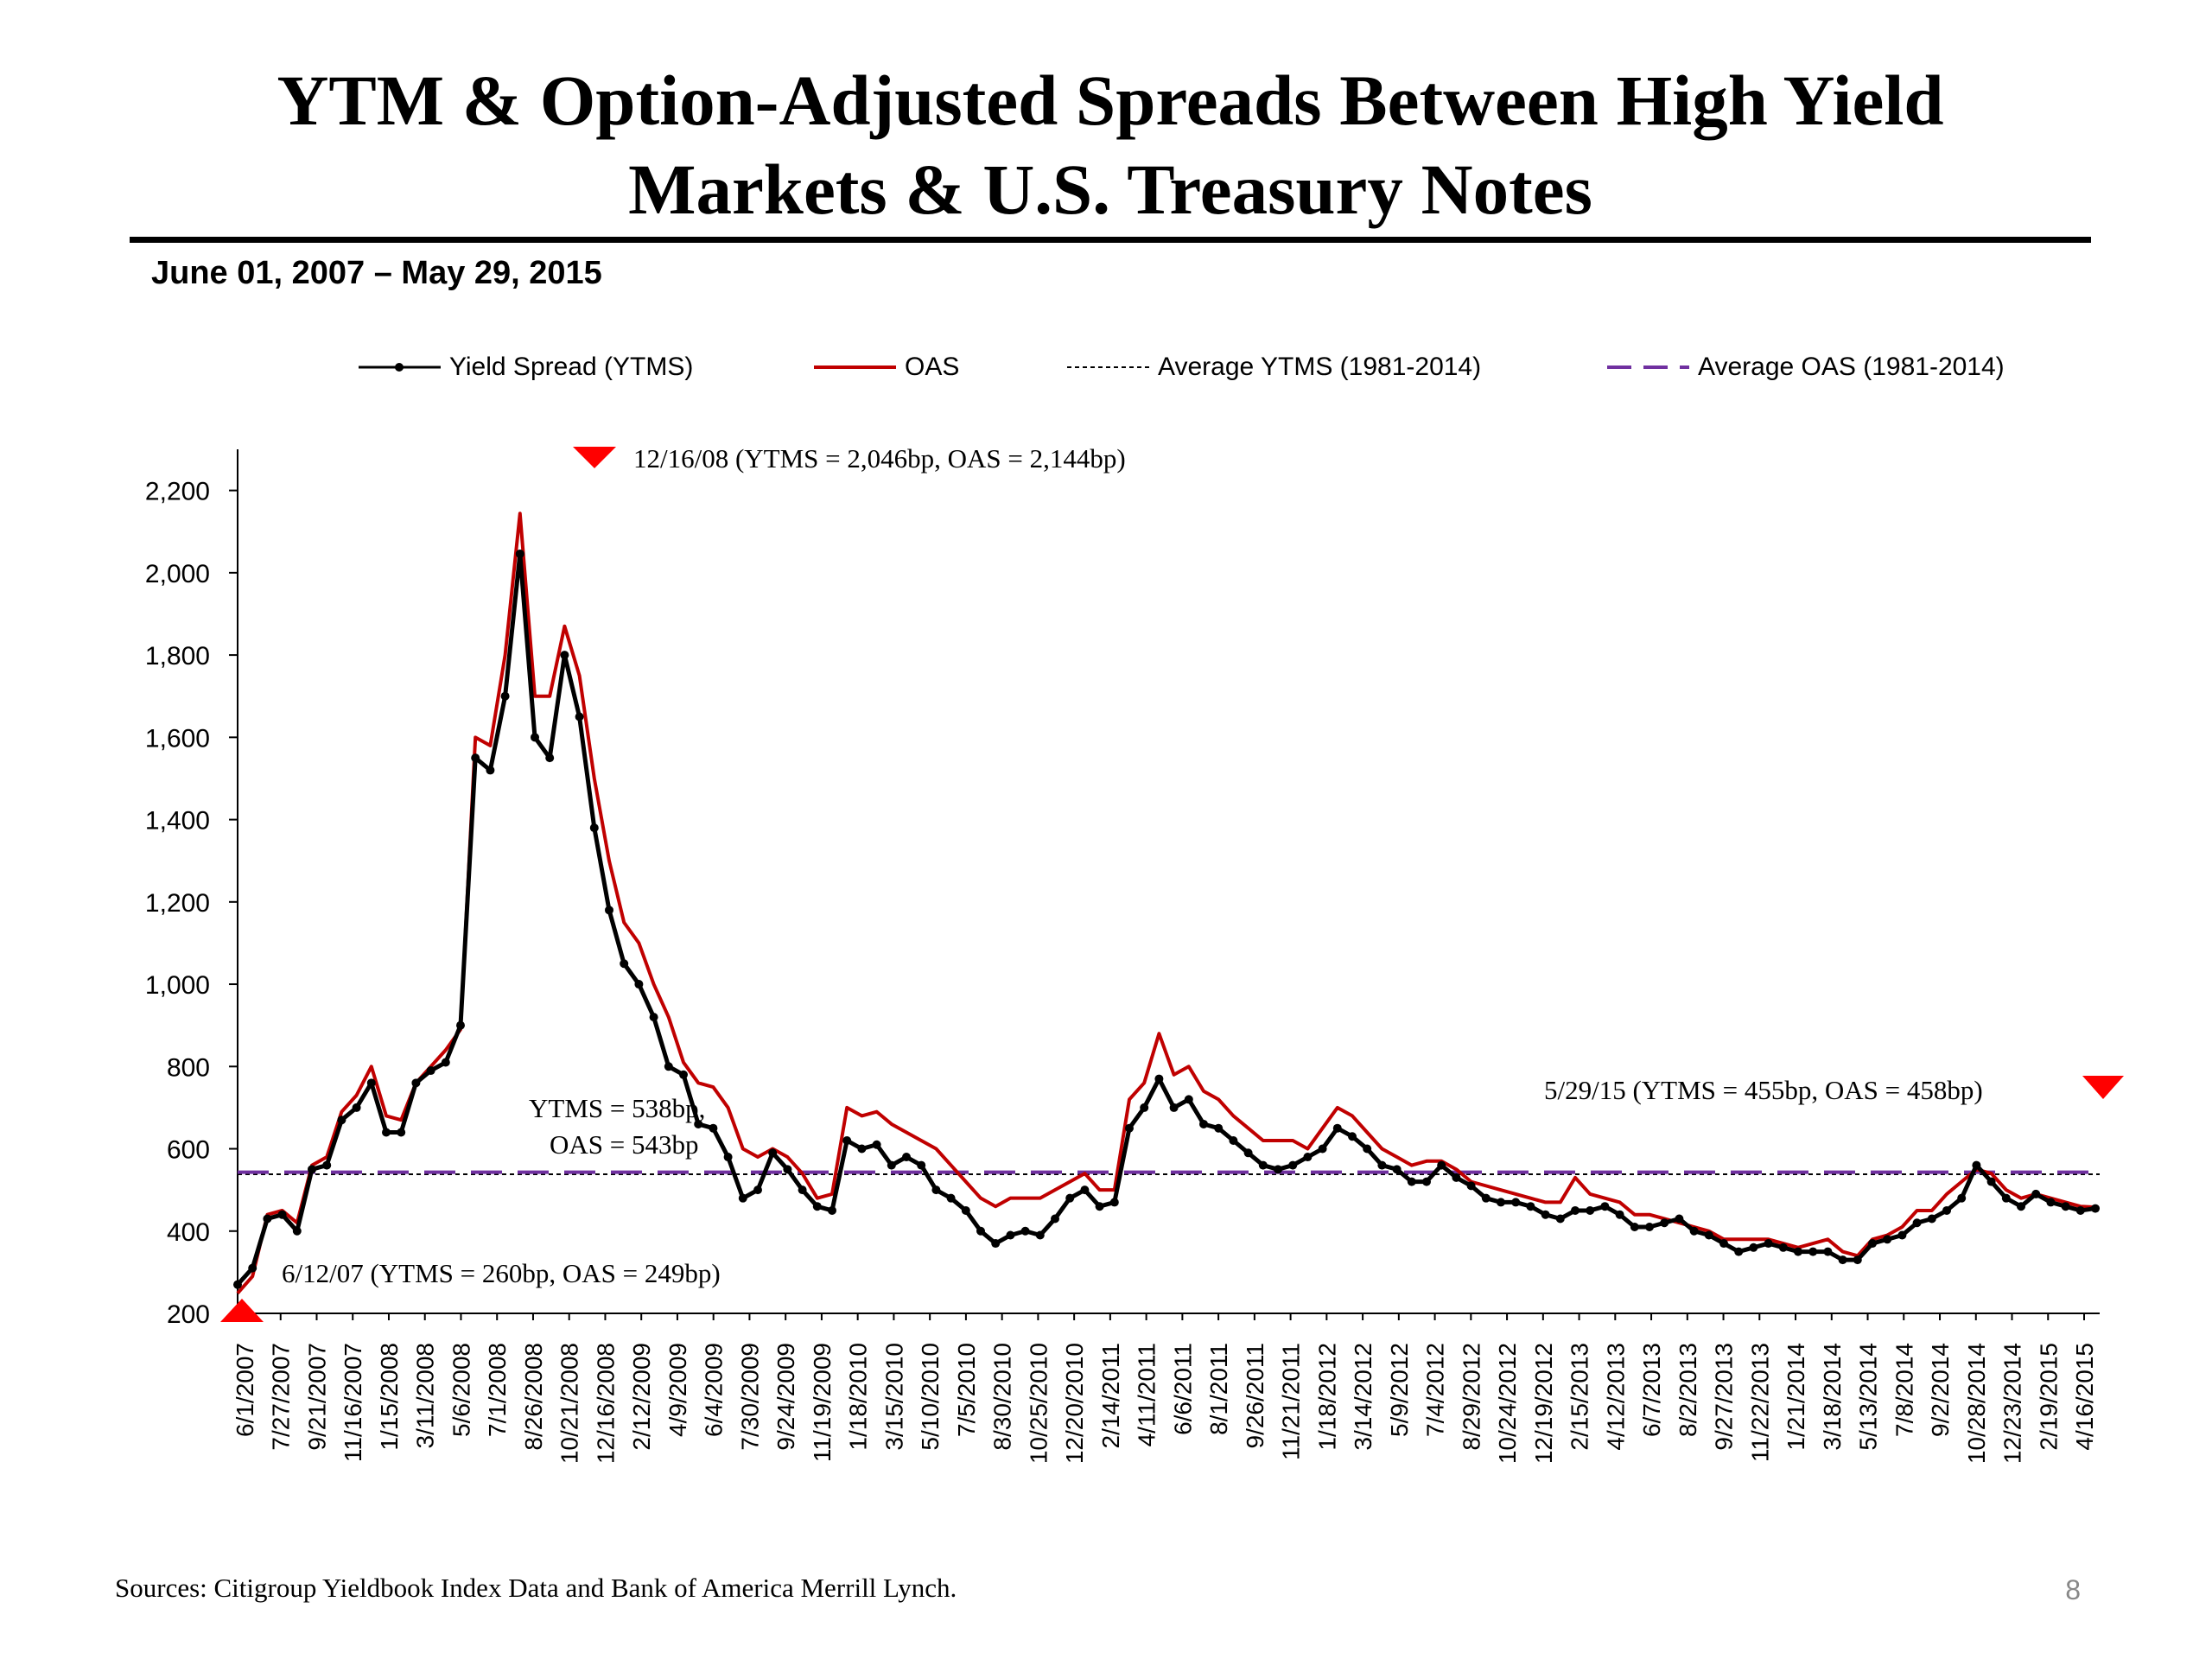  Describe the element at coordinates (502, 1273) in the screenshot. I see `start-annotation: 6/12/07 (YTMS = 260bp, OAS = 249bp)` at that location.